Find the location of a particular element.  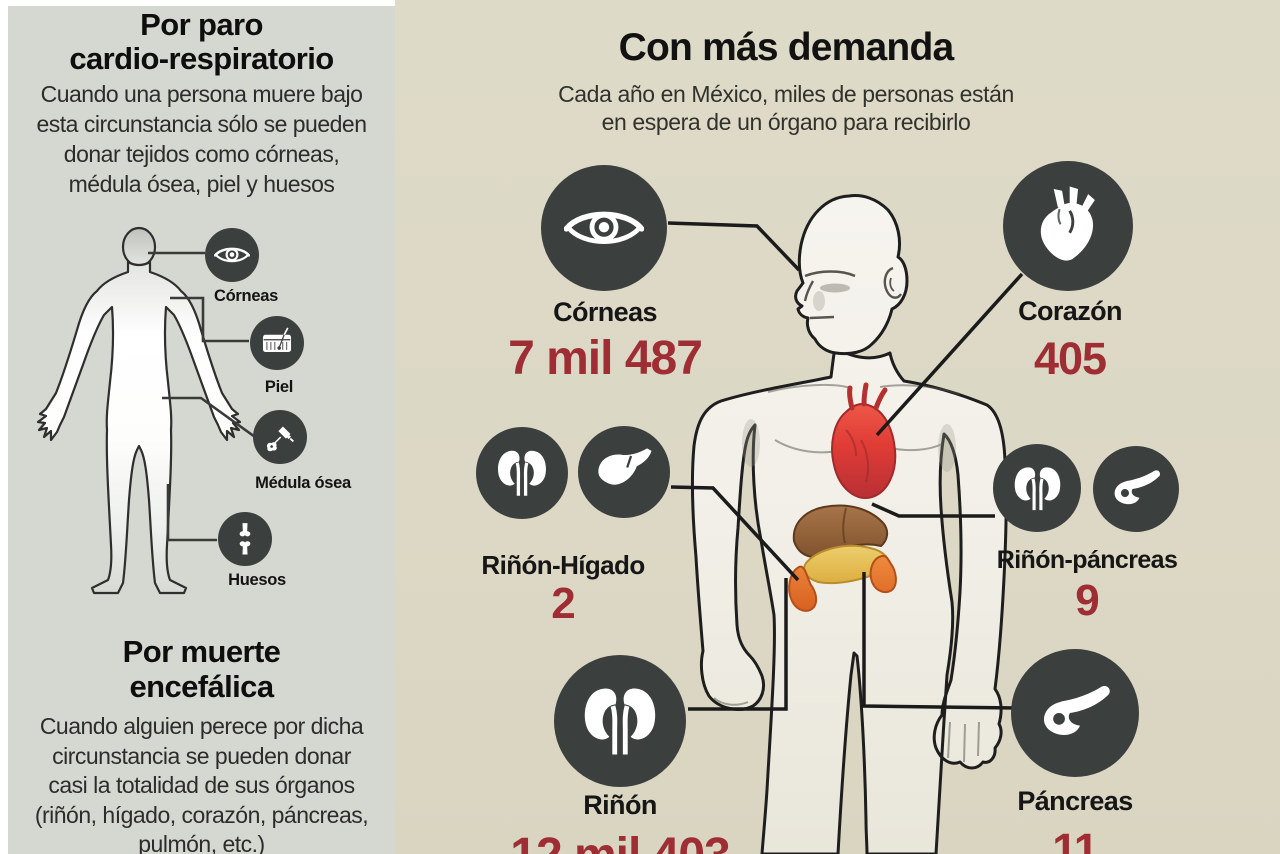

rinon-pancreas-pancreas-circle is located at coordinates (1136, 489).